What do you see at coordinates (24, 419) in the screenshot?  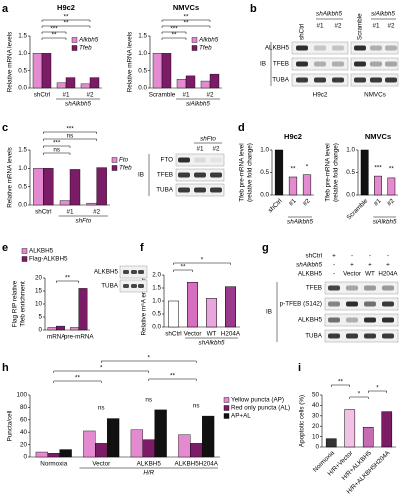 I see `y-tick-label: 60` at bounding box center [24, 419].